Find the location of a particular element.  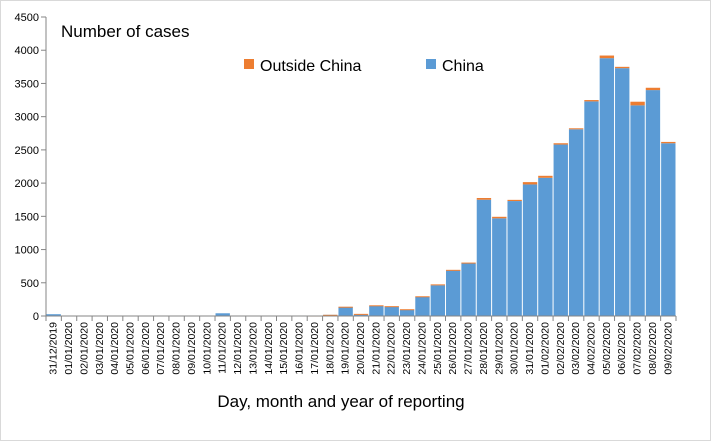

x-tick-label: 09/02/2020 is located at coordinates (668, 348).